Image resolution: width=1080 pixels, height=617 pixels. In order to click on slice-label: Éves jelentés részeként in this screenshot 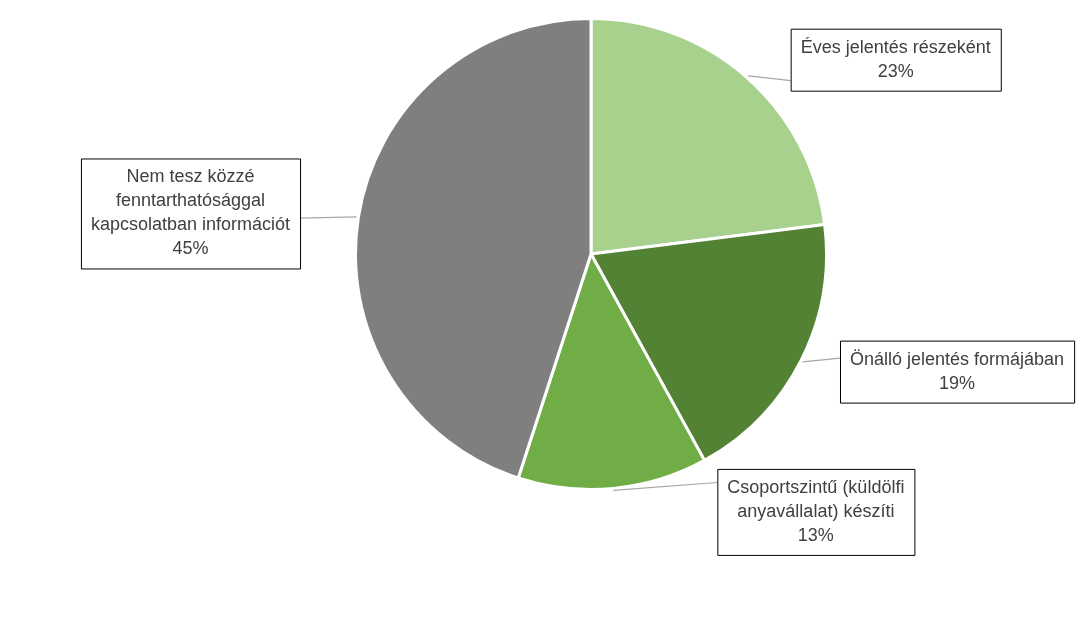, I will do `click(895, 46)`.